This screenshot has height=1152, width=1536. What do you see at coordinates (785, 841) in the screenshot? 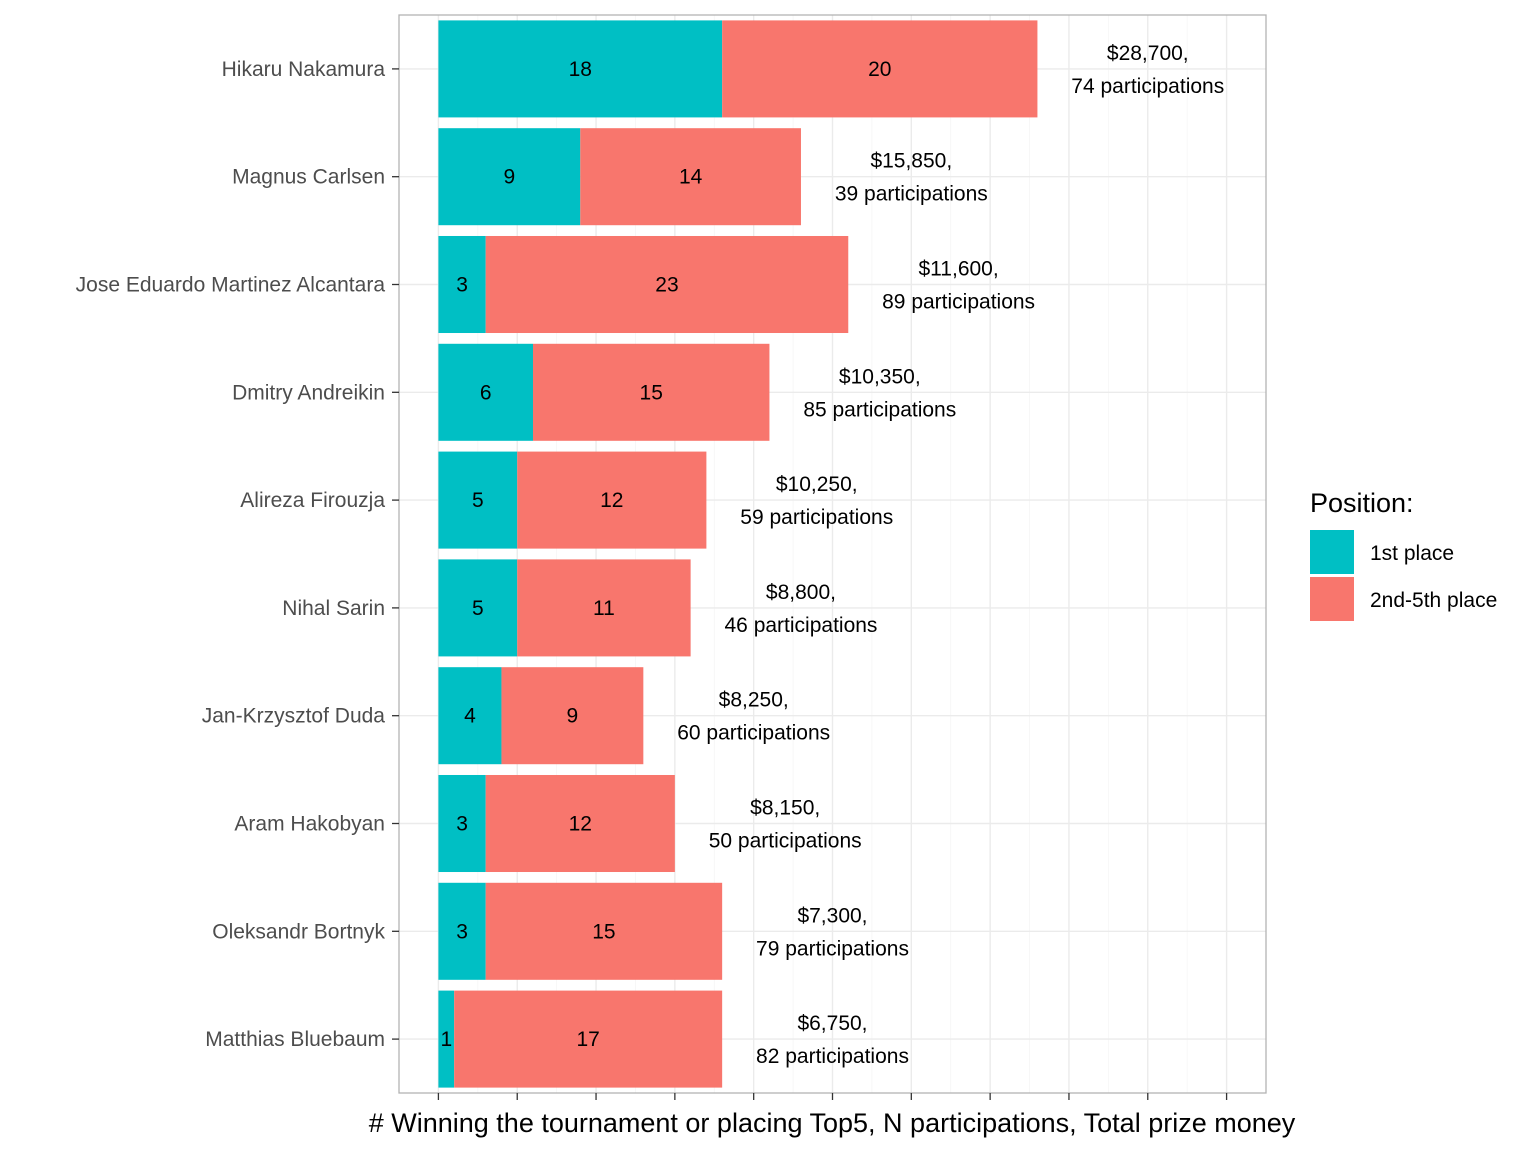
I see `participations-annotation: 50 participations` at bounding box center [785, 841].